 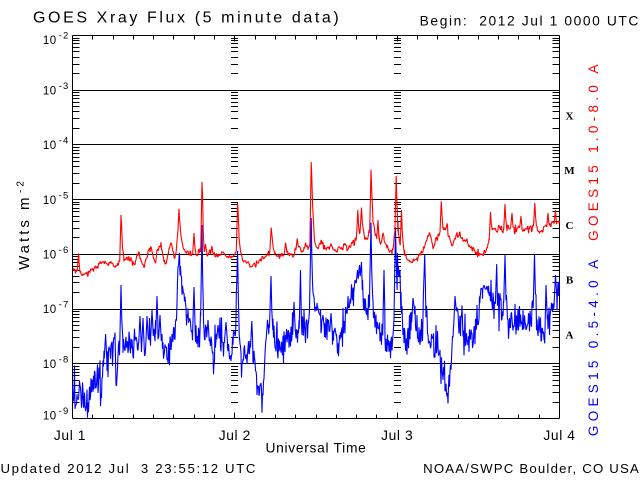 What do you see at coordinates (70, 435) in the screenshot?
I see `svg-text: Jul 1` at bounding box center [70, 435].